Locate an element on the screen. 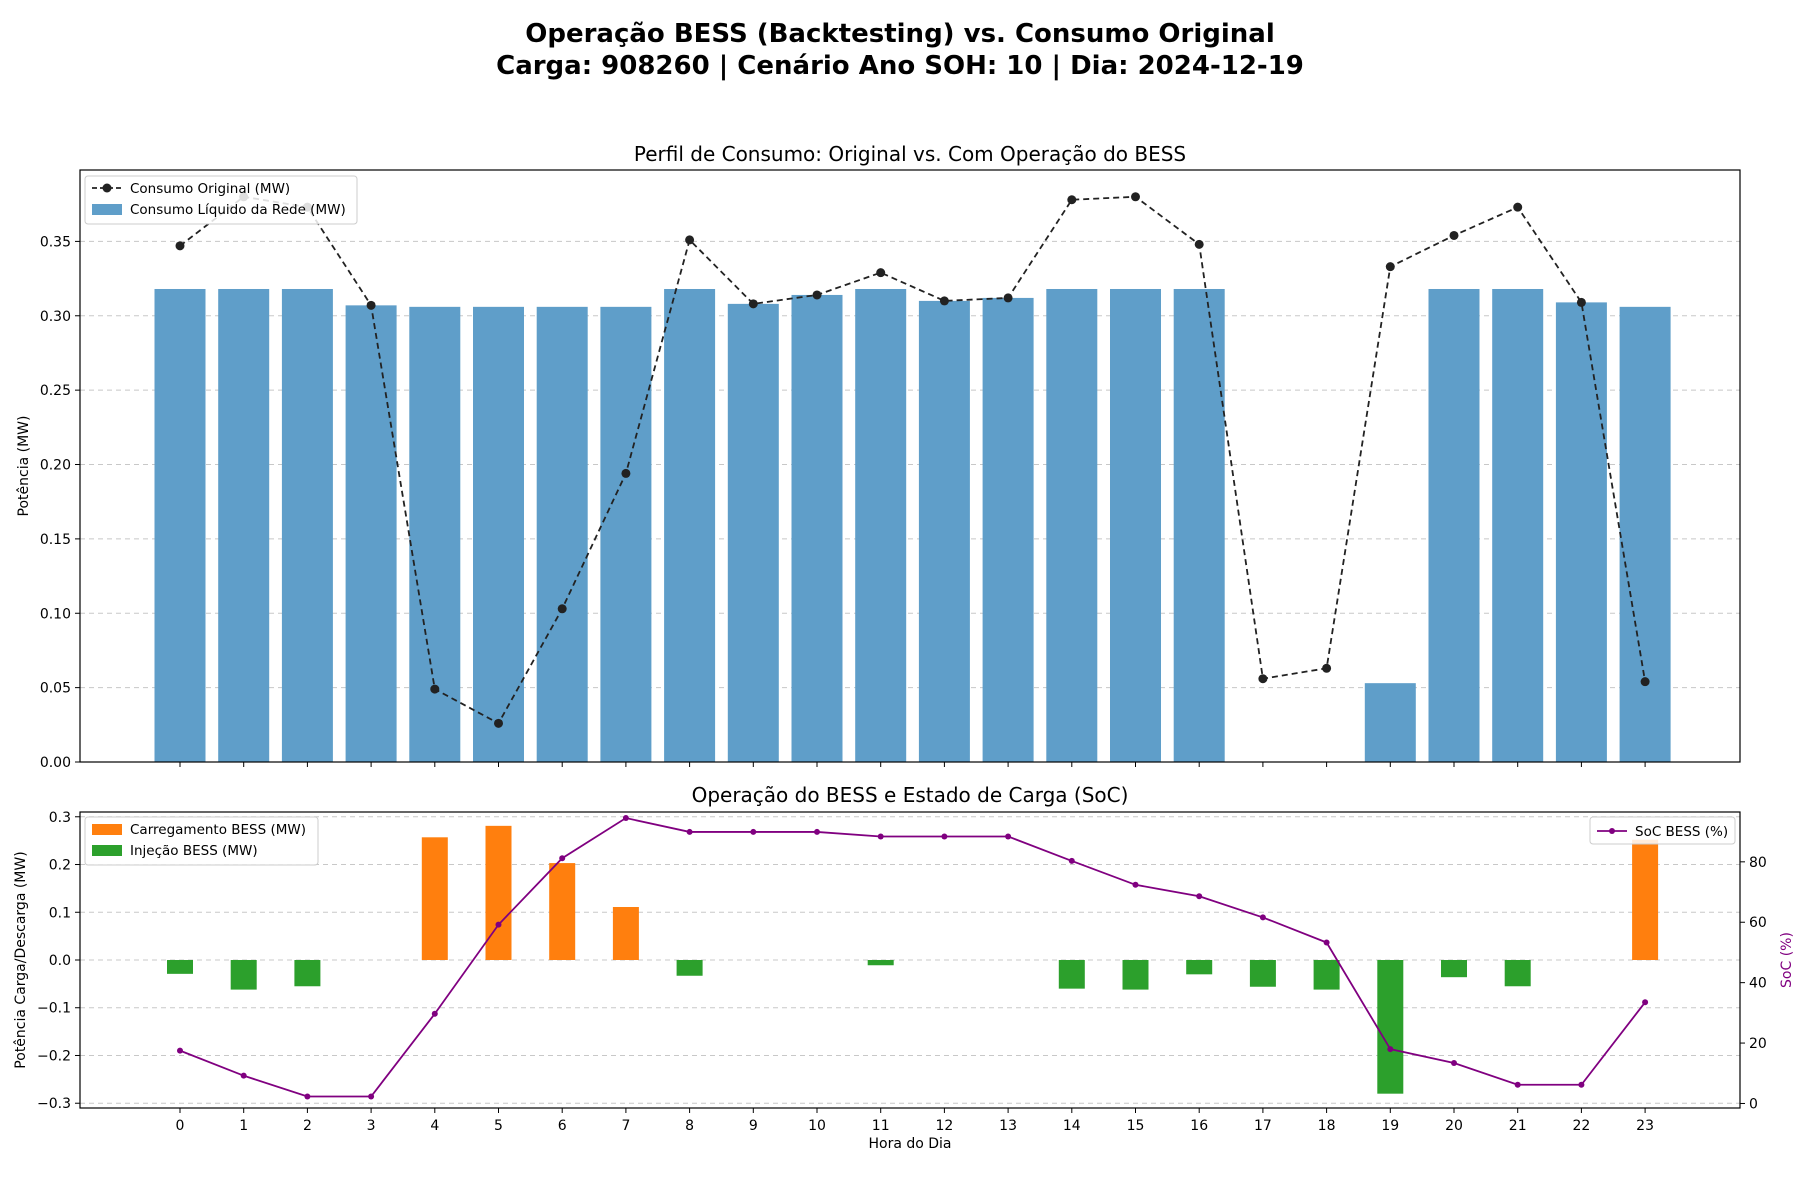 This screenshot has width=1800, height=1200. bottom-x-tick-label: 16 is located at coordinates (1199, 1126).